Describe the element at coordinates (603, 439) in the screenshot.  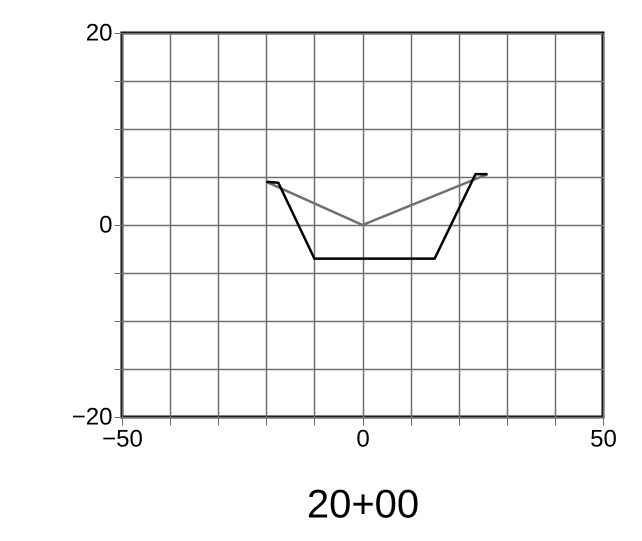
I see `x-tick-label: 50` at that location.